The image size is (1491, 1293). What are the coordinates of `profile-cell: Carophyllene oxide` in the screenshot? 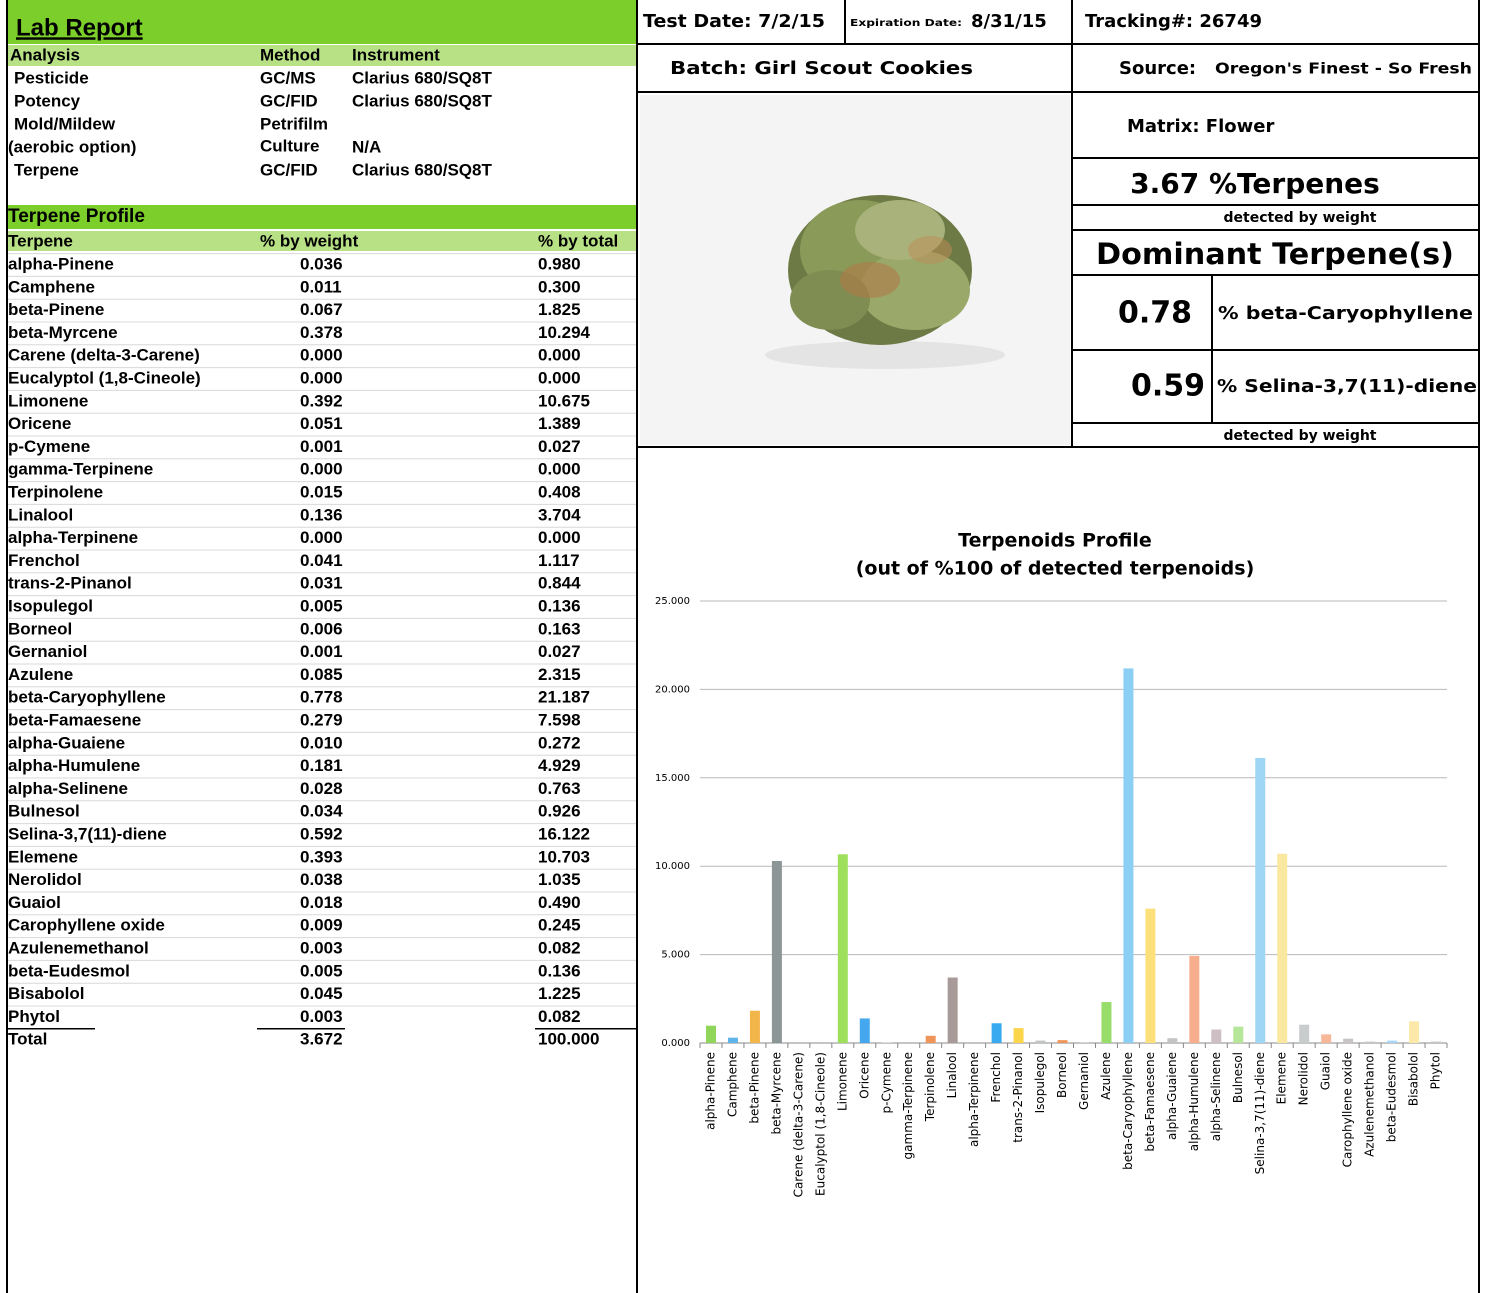 It's located at (86, 925).